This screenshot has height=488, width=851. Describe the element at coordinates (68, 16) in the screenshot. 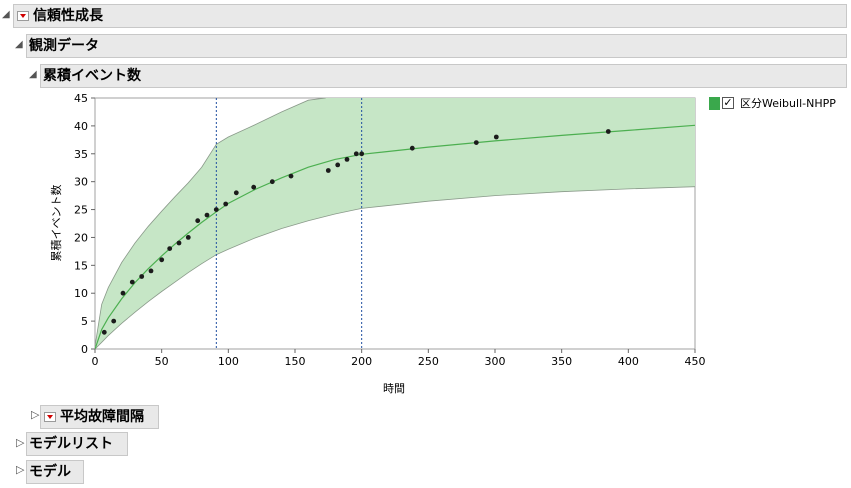

I see `report-title: 信頼性成長` at that location.